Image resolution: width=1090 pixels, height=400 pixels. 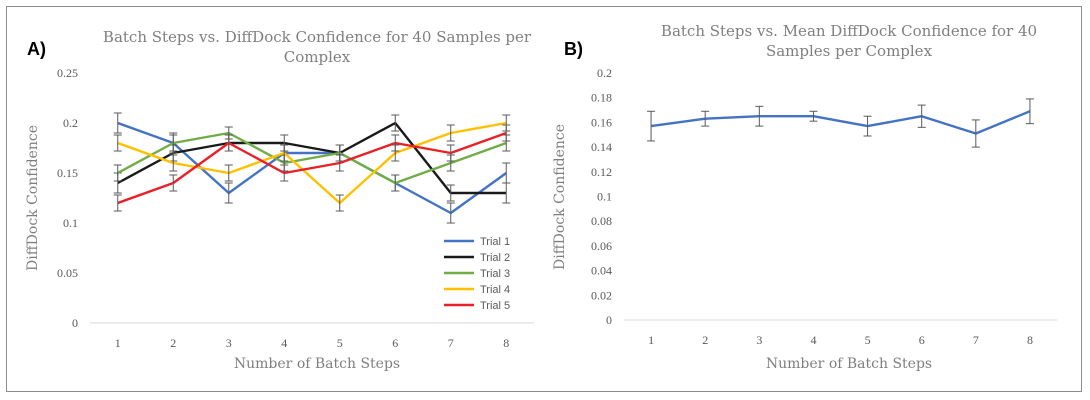 What do you see at coordinates (560, 197) in the screenshot?
I see `chart-b-yaxis-title: DiffDock Confidence` at bounding box center [560, 197].